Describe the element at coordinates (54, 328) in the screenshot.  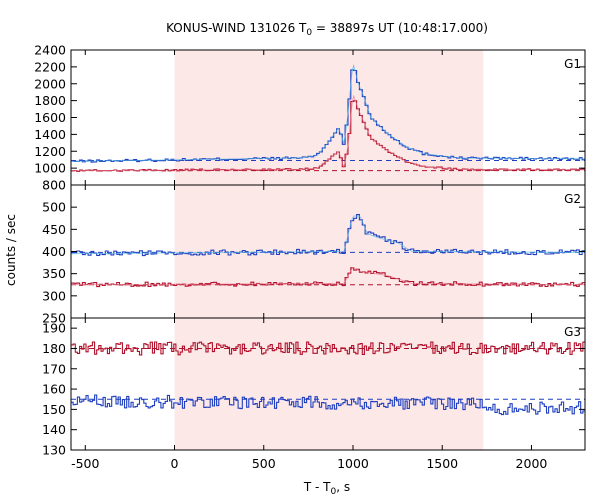
I see `y-tick-label: 190` at that location.